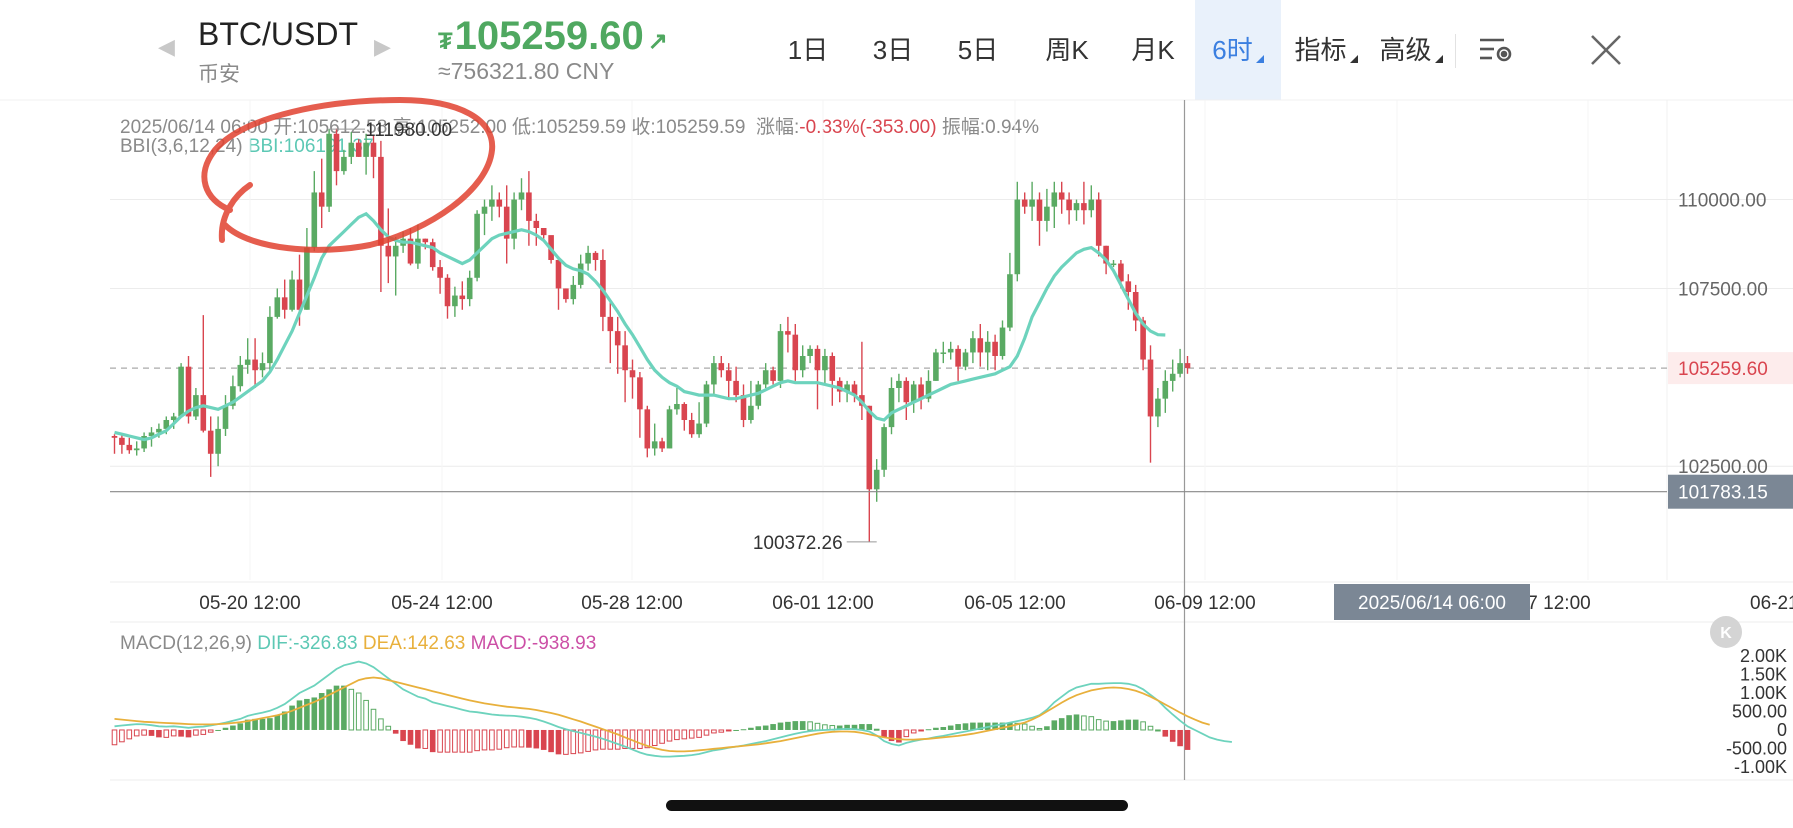 This screenshot has height=828, width=1793. I want to click on tab-6h: 6时, so click(1238, 50).